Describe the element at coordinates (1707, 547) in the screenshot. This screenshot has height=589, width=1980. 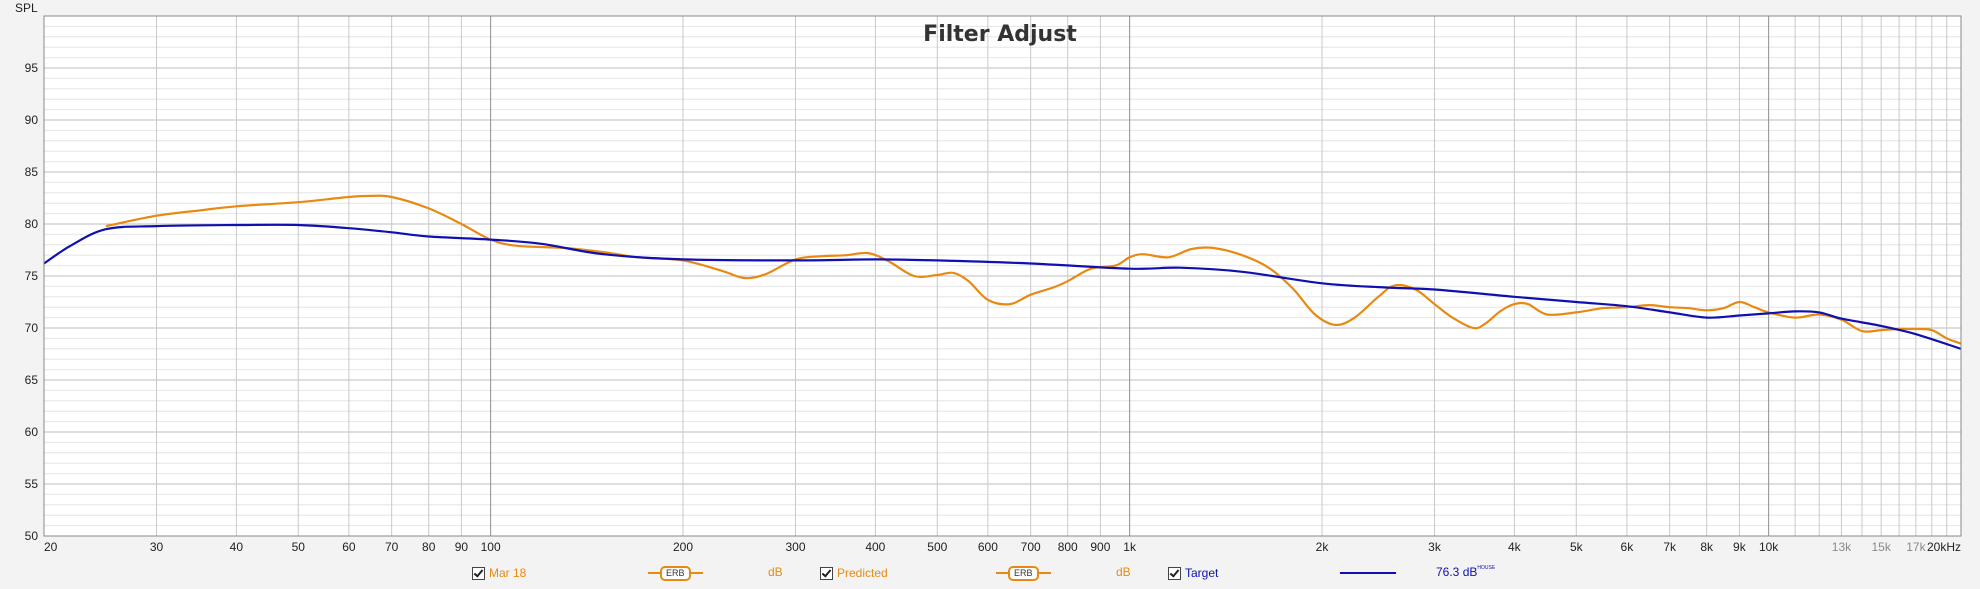
I see `x-tick-label: 8k` at that location.